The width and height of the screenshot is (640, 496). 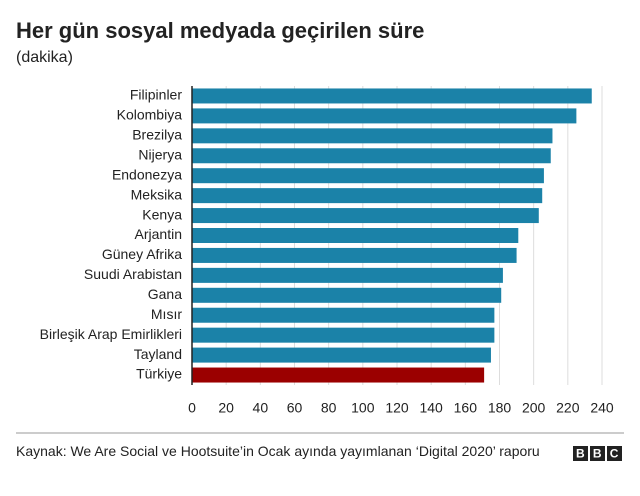 What do you see at coordinates (156, 95) in the screenshot?
I see `y-tick-label: Filipinler` at bounding box center [156, 95].